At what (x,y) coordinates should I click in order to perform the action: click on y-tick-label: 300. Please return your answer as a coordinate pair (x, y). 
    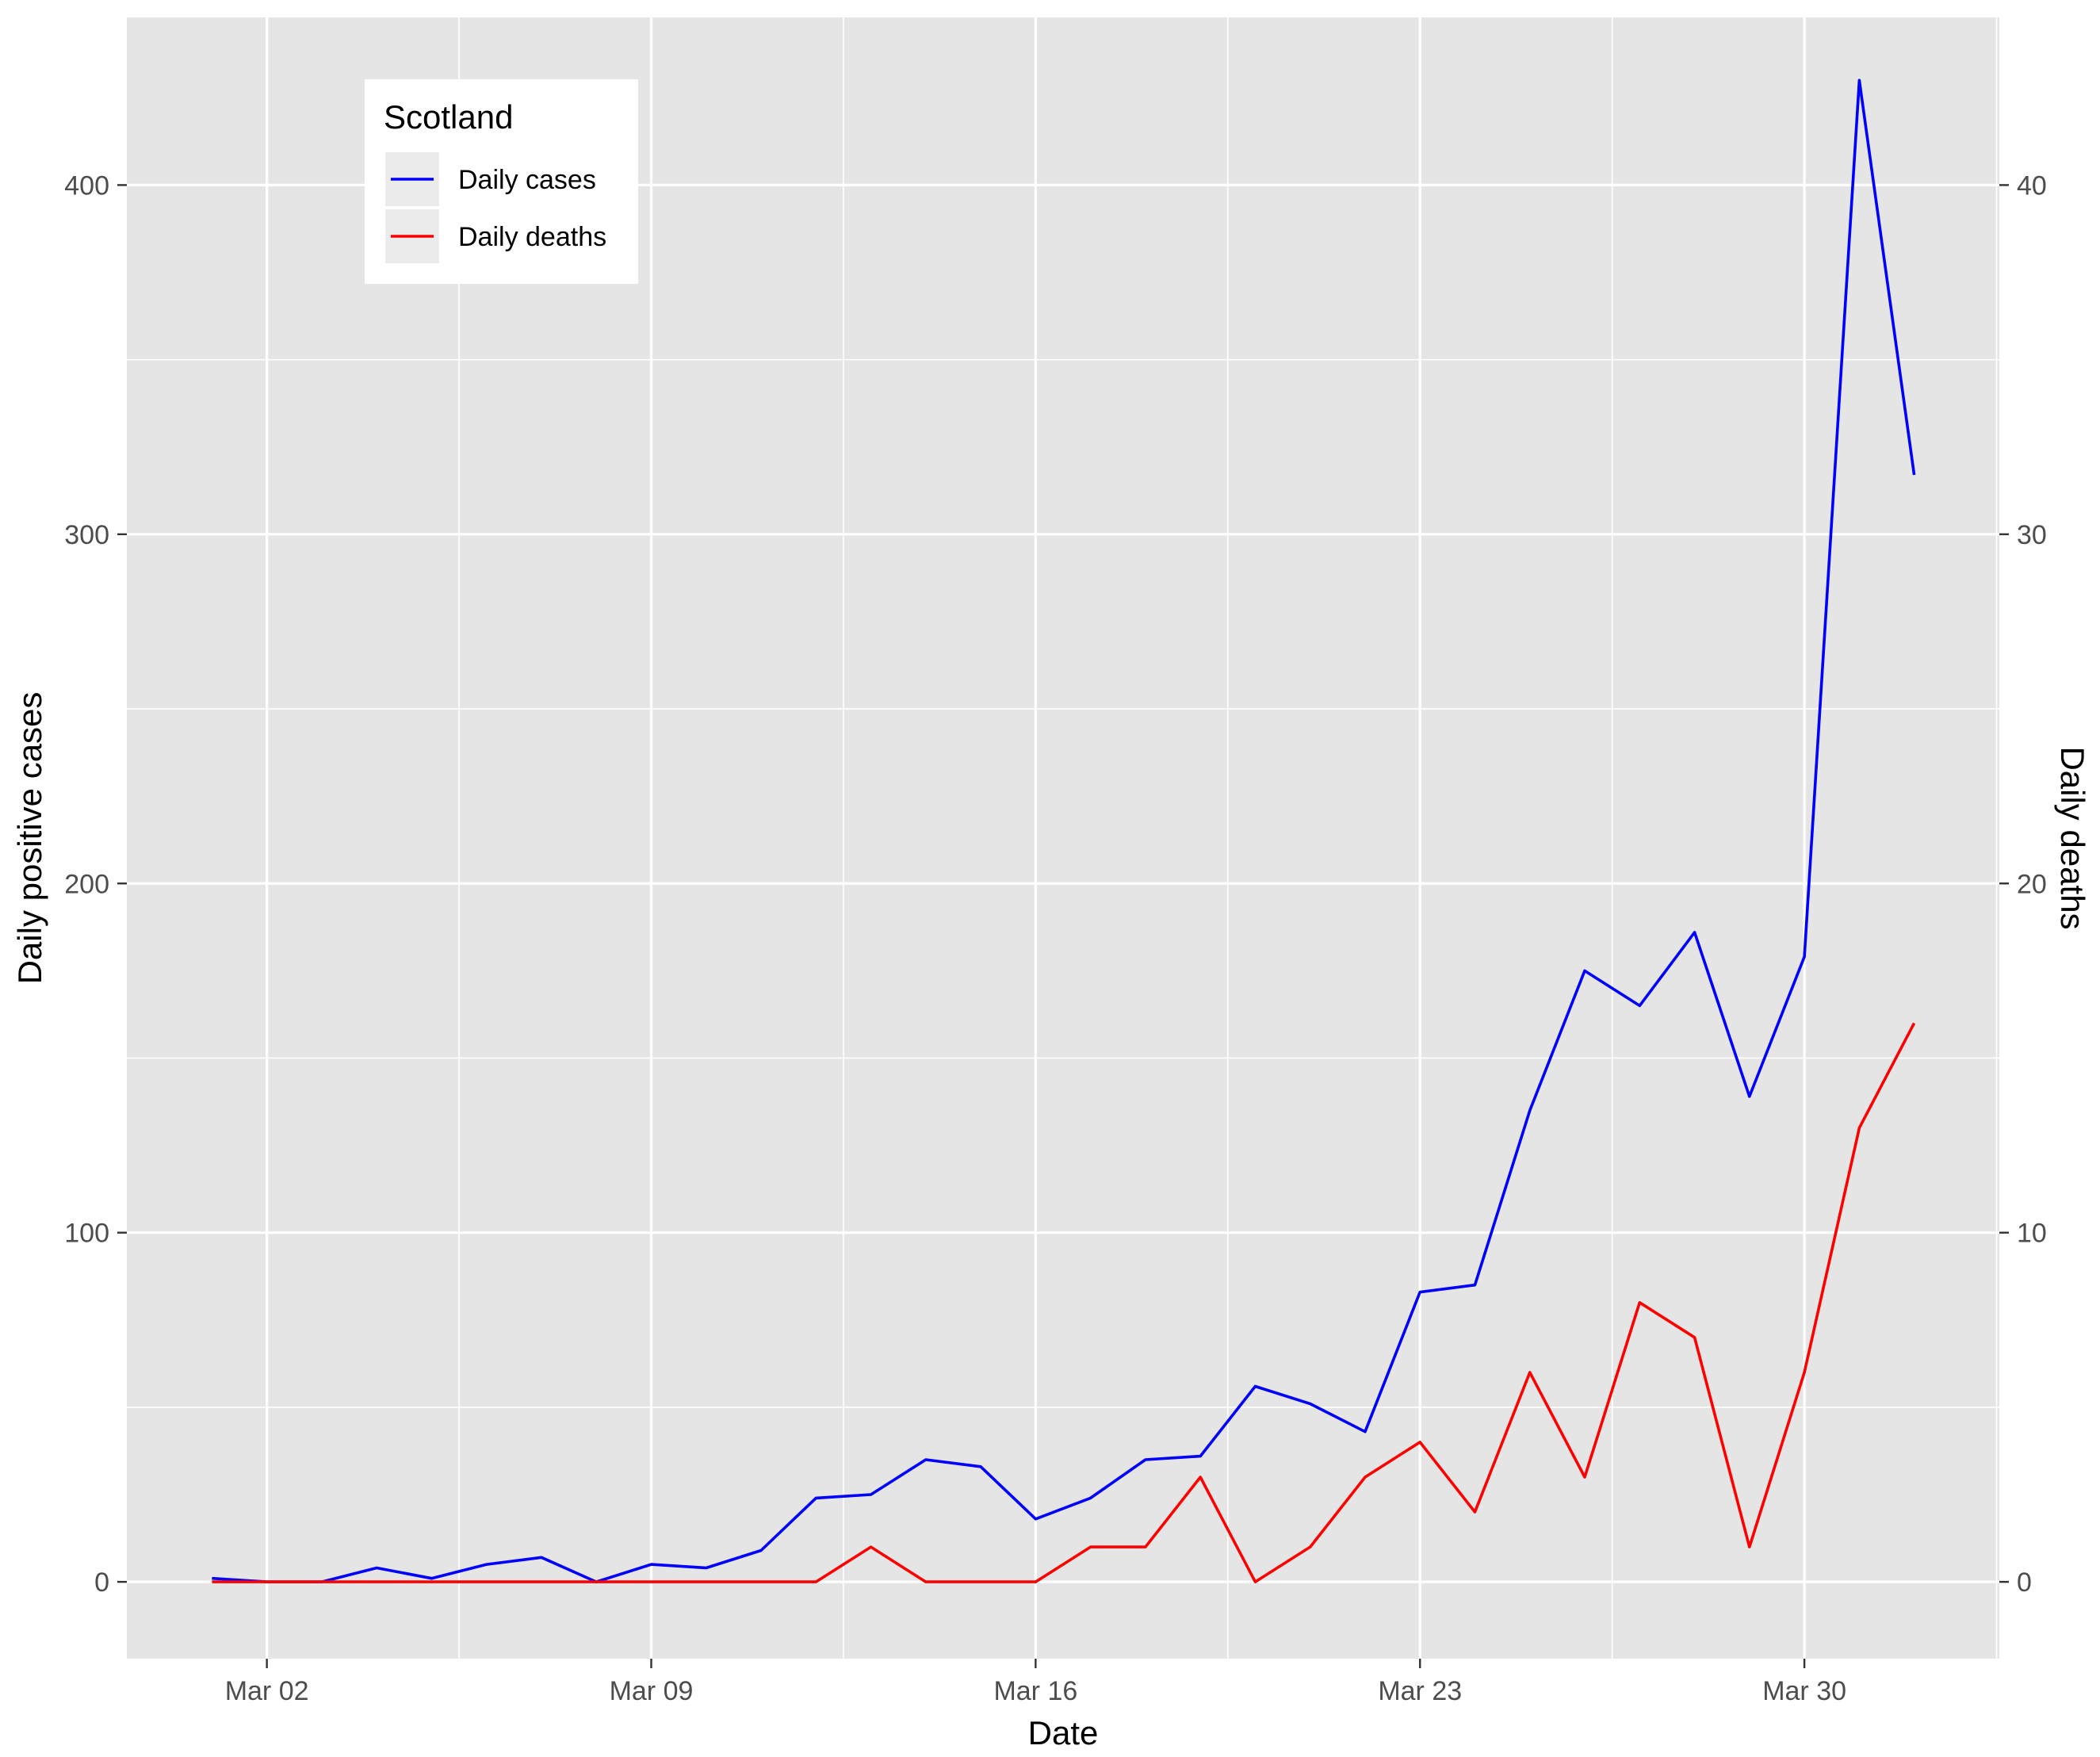
    Looking at the image, I should click on (86, 535).